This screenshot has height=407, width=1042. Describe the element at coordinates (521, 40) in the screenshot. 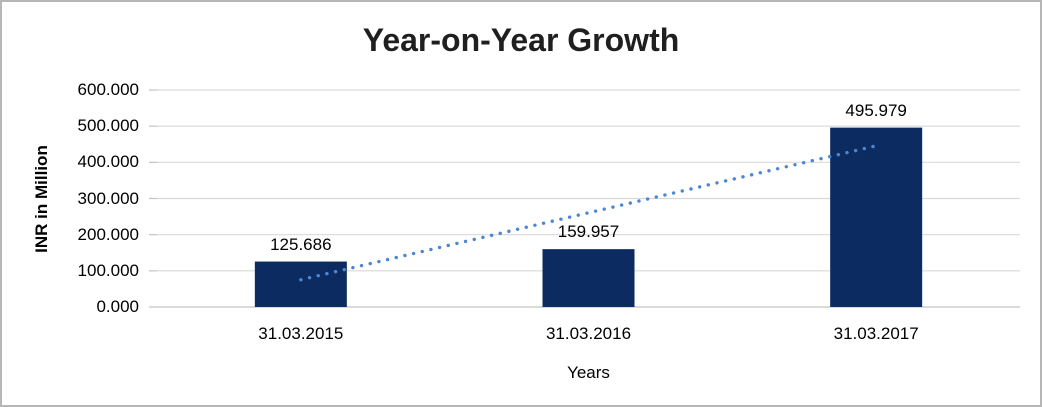

I see `chart-title: Year-on-Year Growth` at that location.